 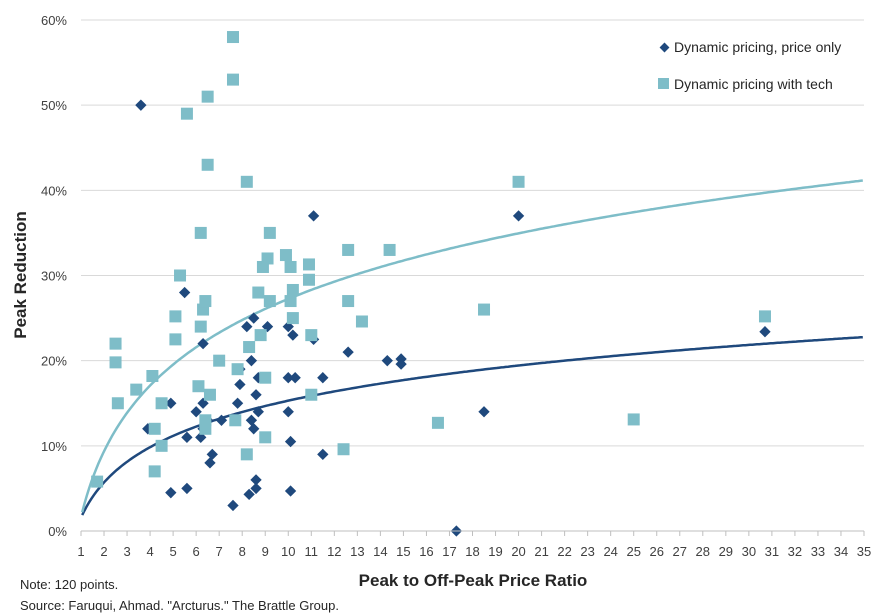 What do you see at coordinates (57, 531) in the screenshot?
I see `y-tick-label: 0%` at bounding box center [57, 531].